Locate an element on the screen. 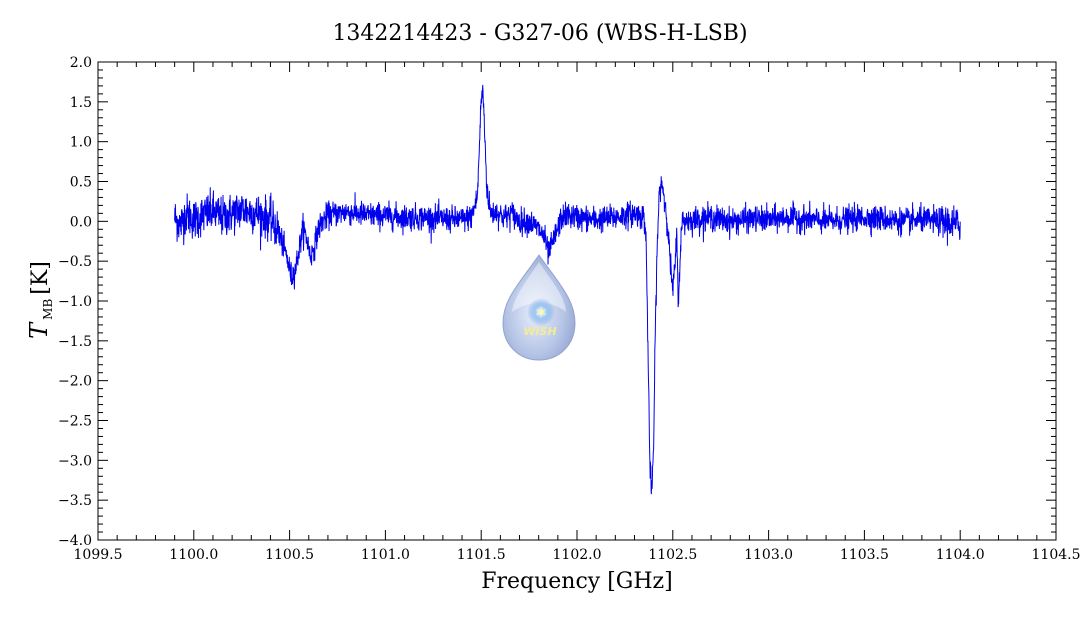  y-tick-label: 1.5 is located at coordinates (81, 103).